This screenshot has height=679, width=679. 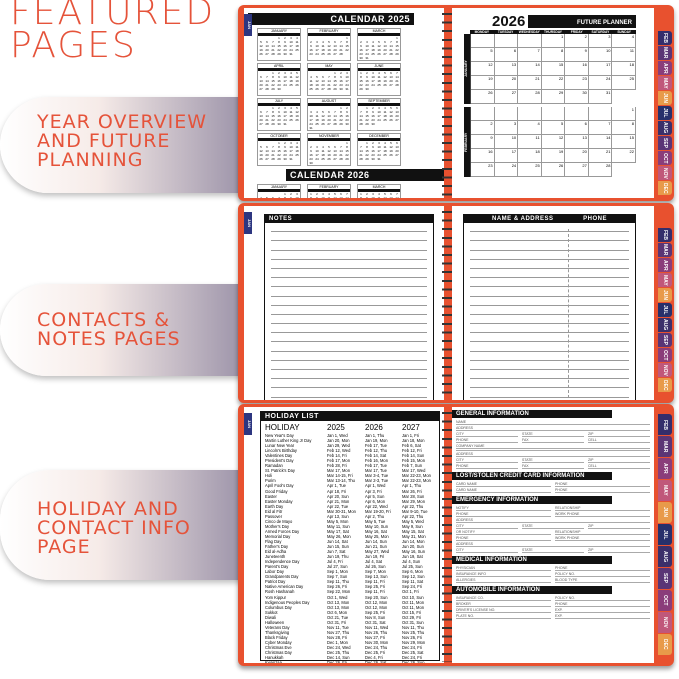 I want to click on form-field: RELATIONSHIP, so click(x=602, y=532).